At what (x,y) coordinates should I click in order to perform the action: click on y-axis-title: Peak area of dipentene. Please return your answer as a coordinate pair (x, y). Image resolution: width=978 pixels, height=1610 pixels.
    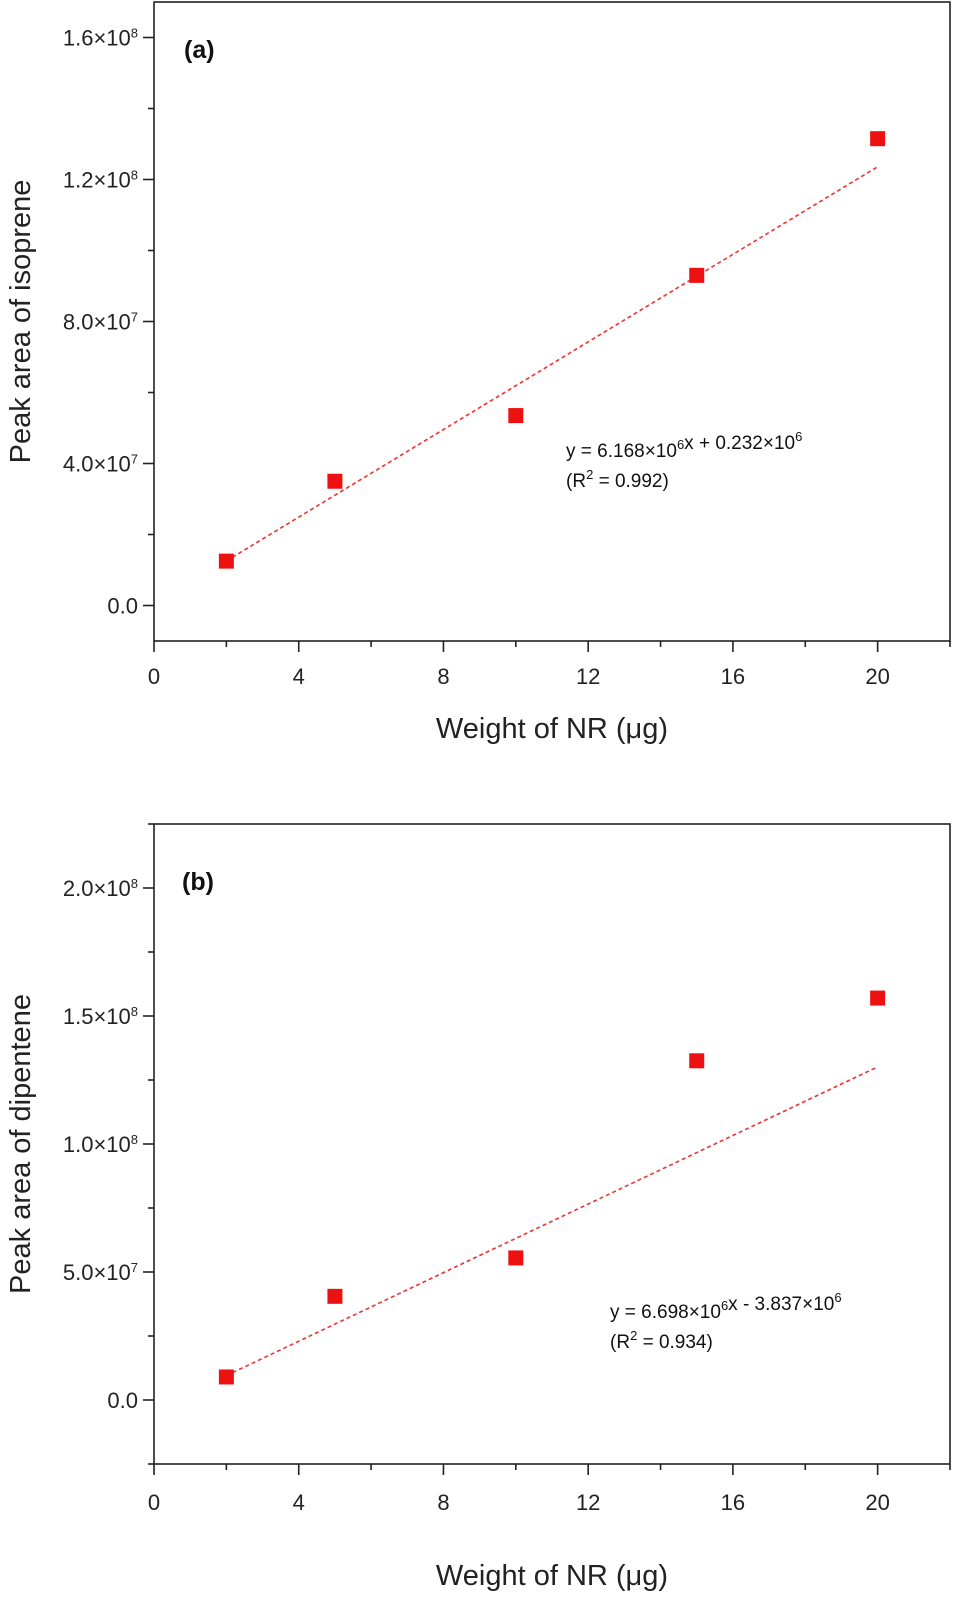
    Looking at the image, I should click on (21, 1144).